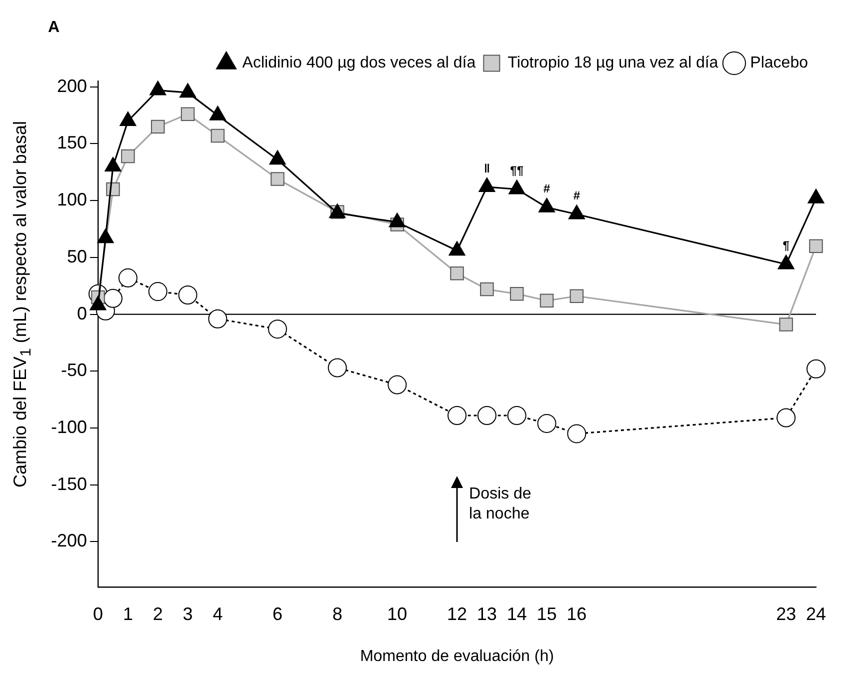 Image resolution: width=848 pixels, height=690 pixels. What do you see at coordinates (187, 614) in the screenshot?
I see `x-tick-label: 3` at bounding box center [187, 614].